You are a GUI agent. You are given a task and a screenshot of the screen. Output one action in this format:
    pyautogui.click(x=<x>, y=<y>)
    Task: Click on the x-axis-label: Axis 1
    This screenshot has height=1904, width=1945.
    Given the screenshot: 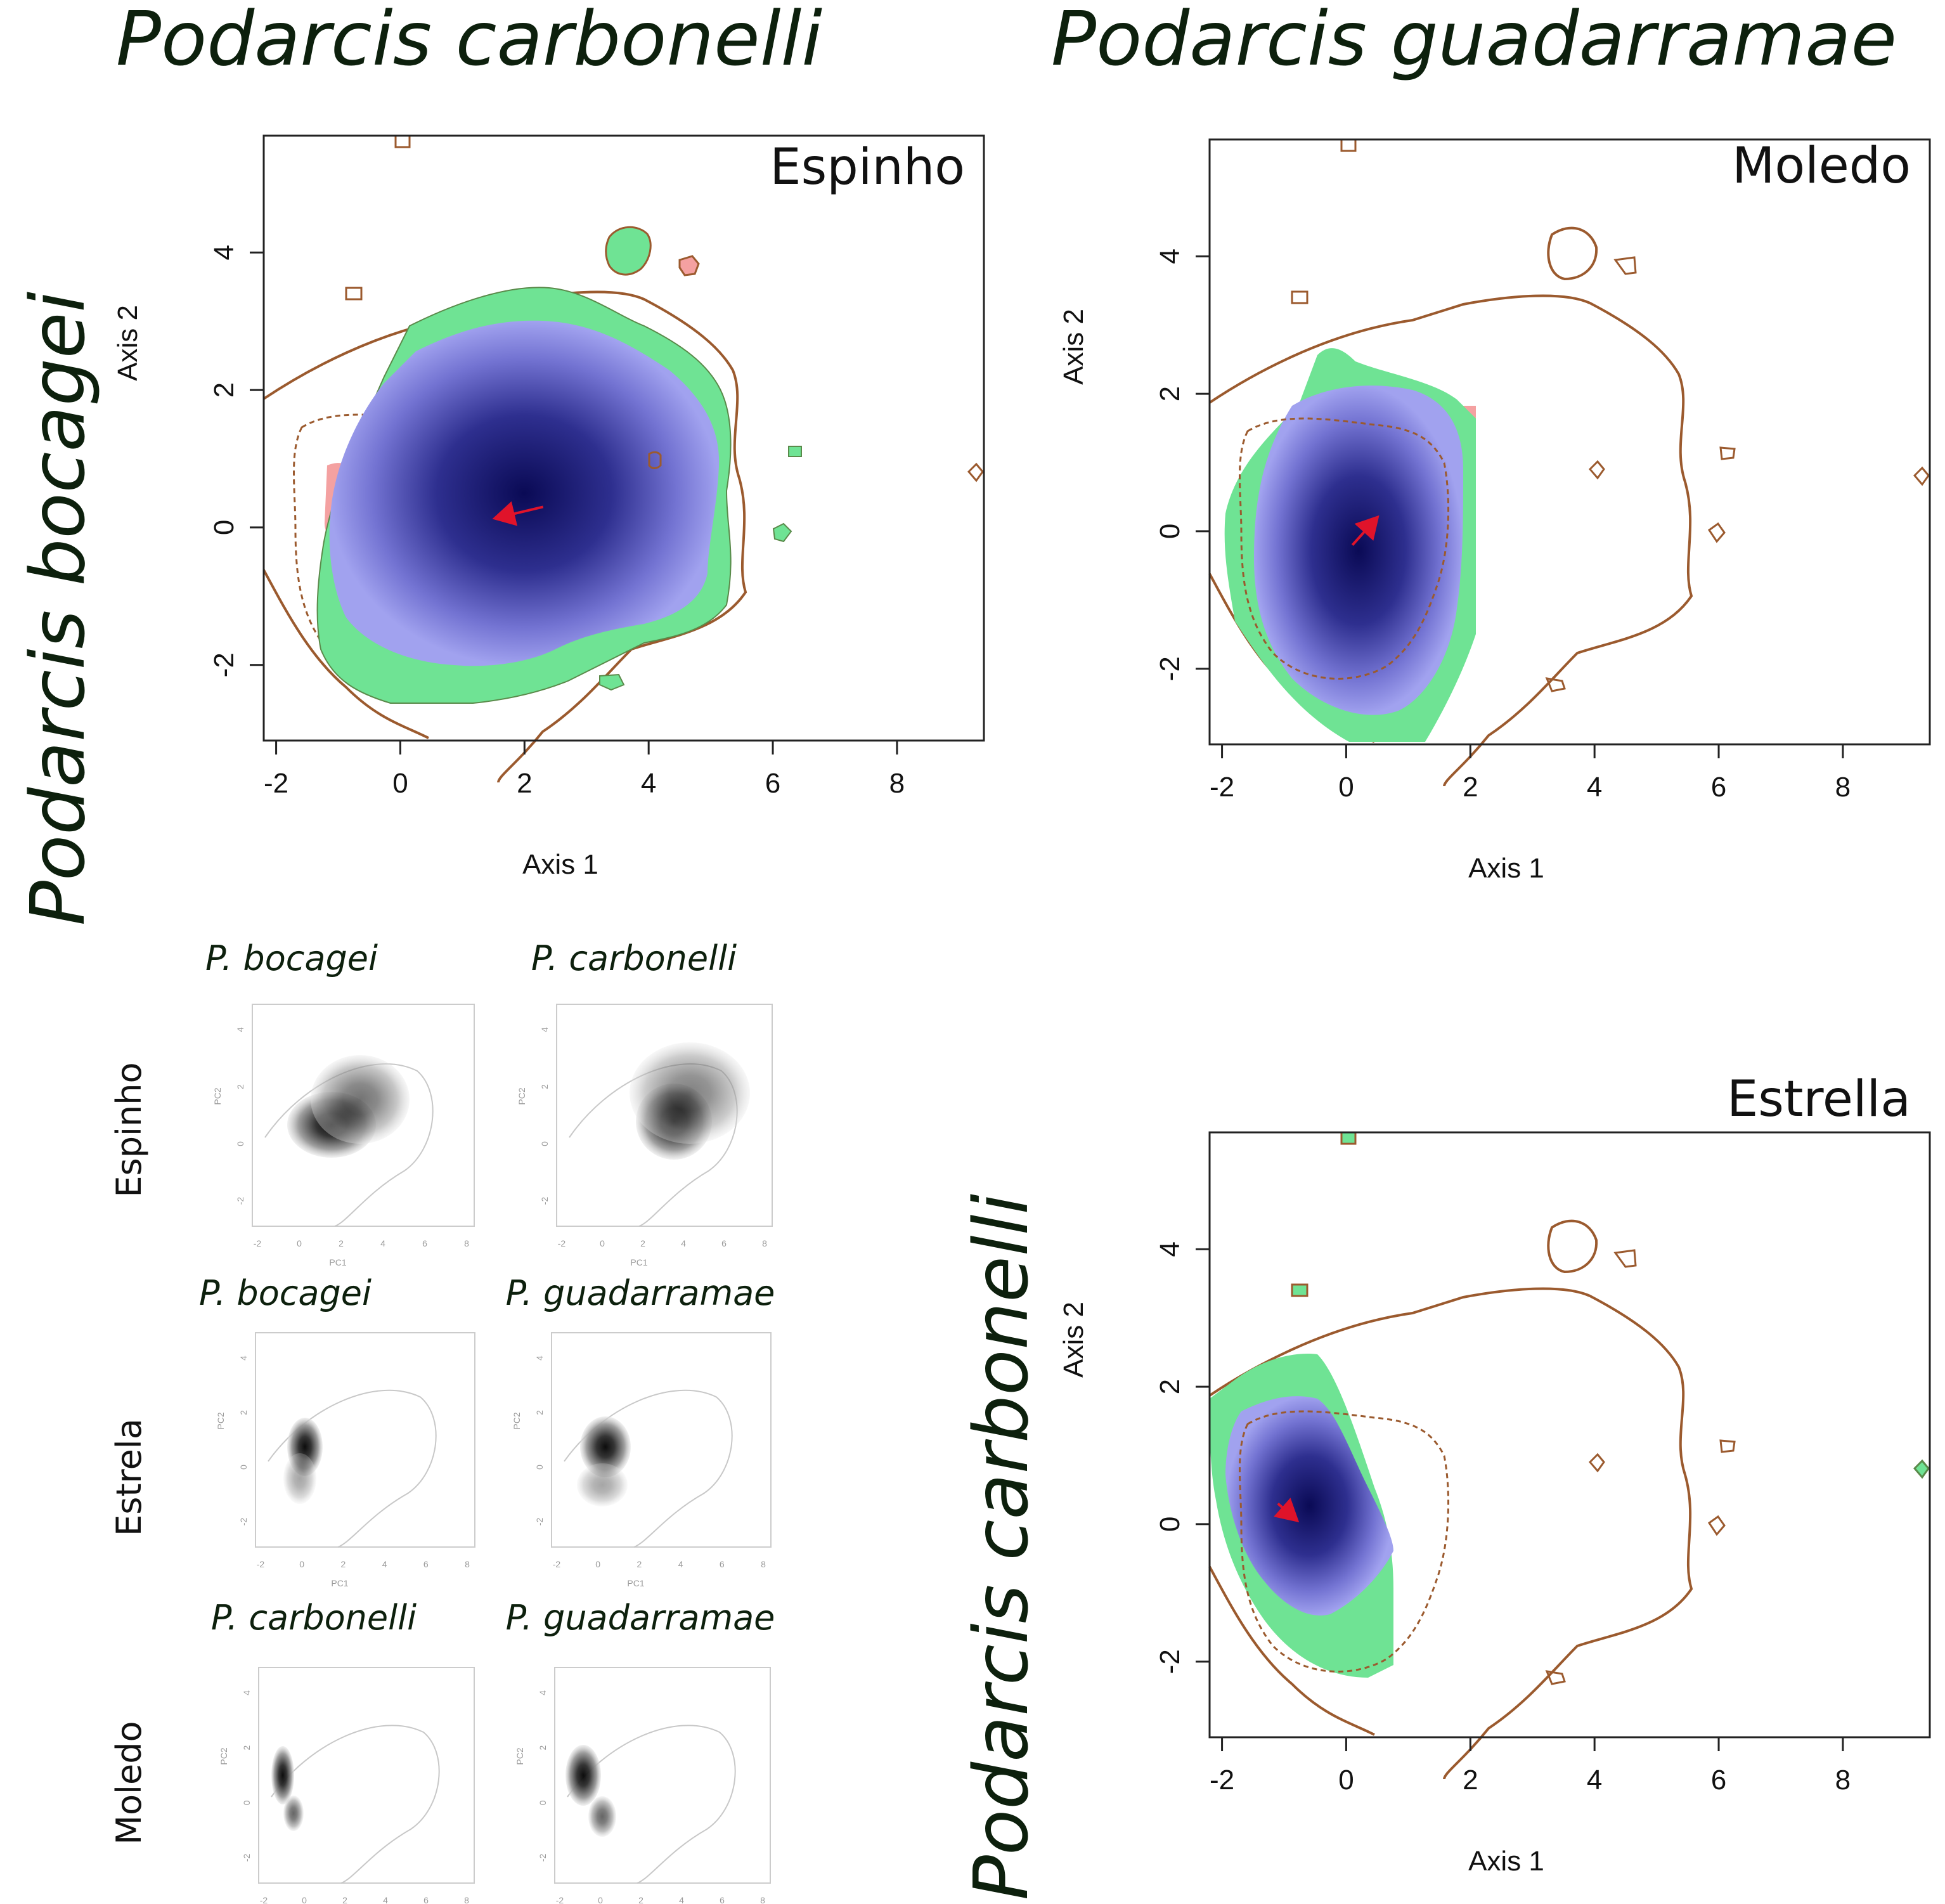 What is the action you would take?
    pyautogui.click(x=1506, y=868)
    